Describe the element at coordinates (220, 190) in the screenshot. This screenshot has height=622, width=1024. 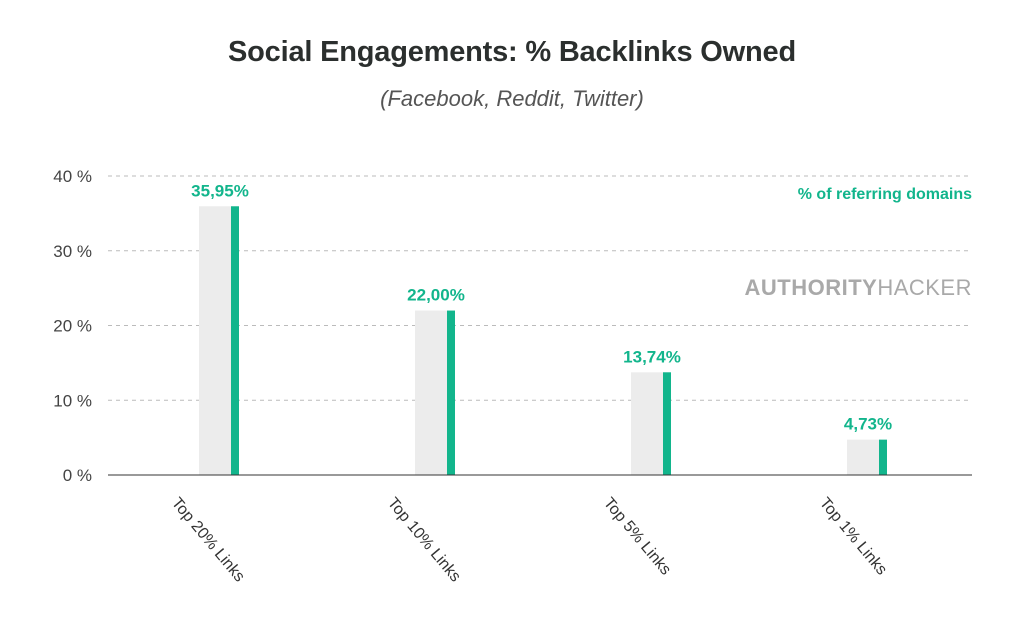
I see `data-label: 35,95%` at that location.